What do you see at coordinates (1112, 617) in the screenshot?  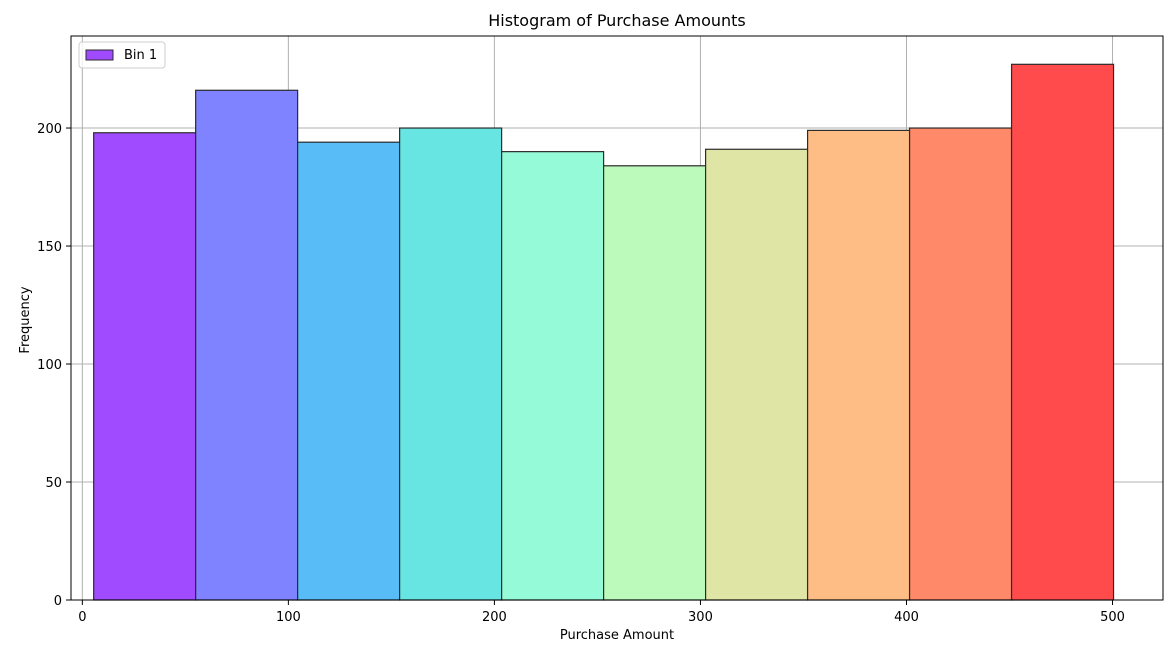 I see `x-tick-label: 500` at bounding box center [1112, 617].